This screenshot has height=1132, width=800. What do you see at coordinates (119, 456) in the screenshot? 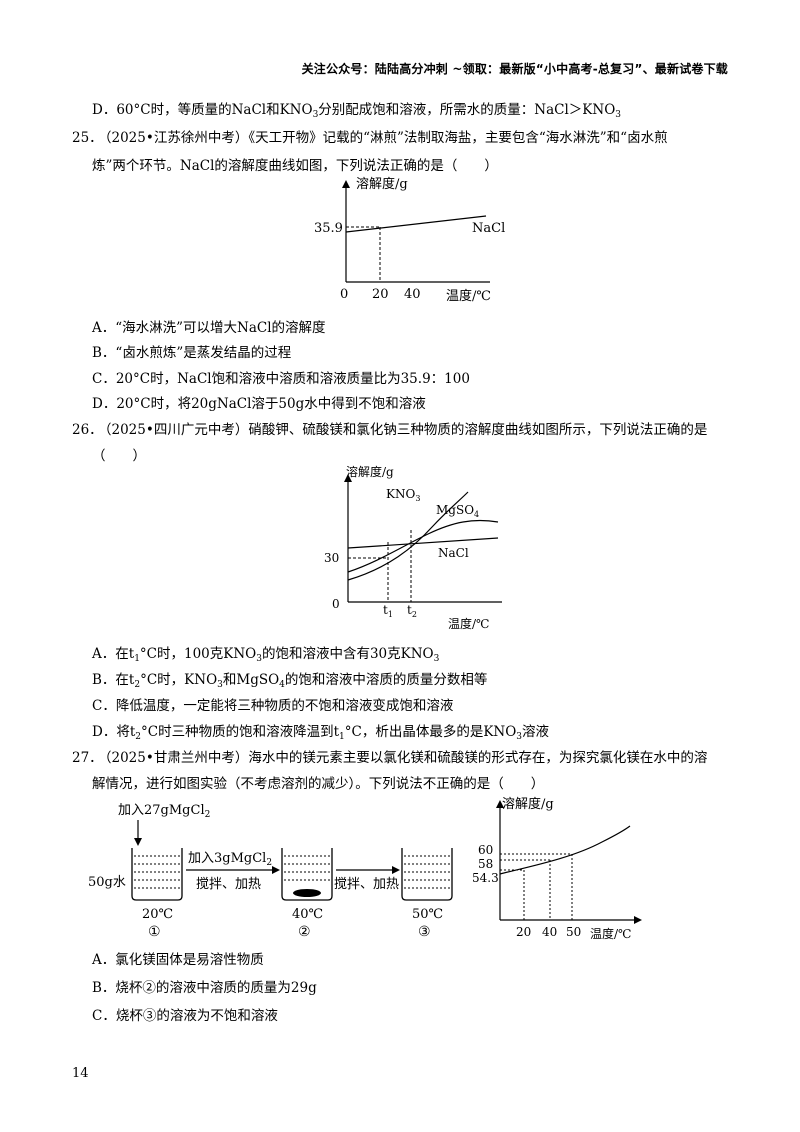
I see `q26-stem-line2: （ ）` at bounding box center [119, 456].